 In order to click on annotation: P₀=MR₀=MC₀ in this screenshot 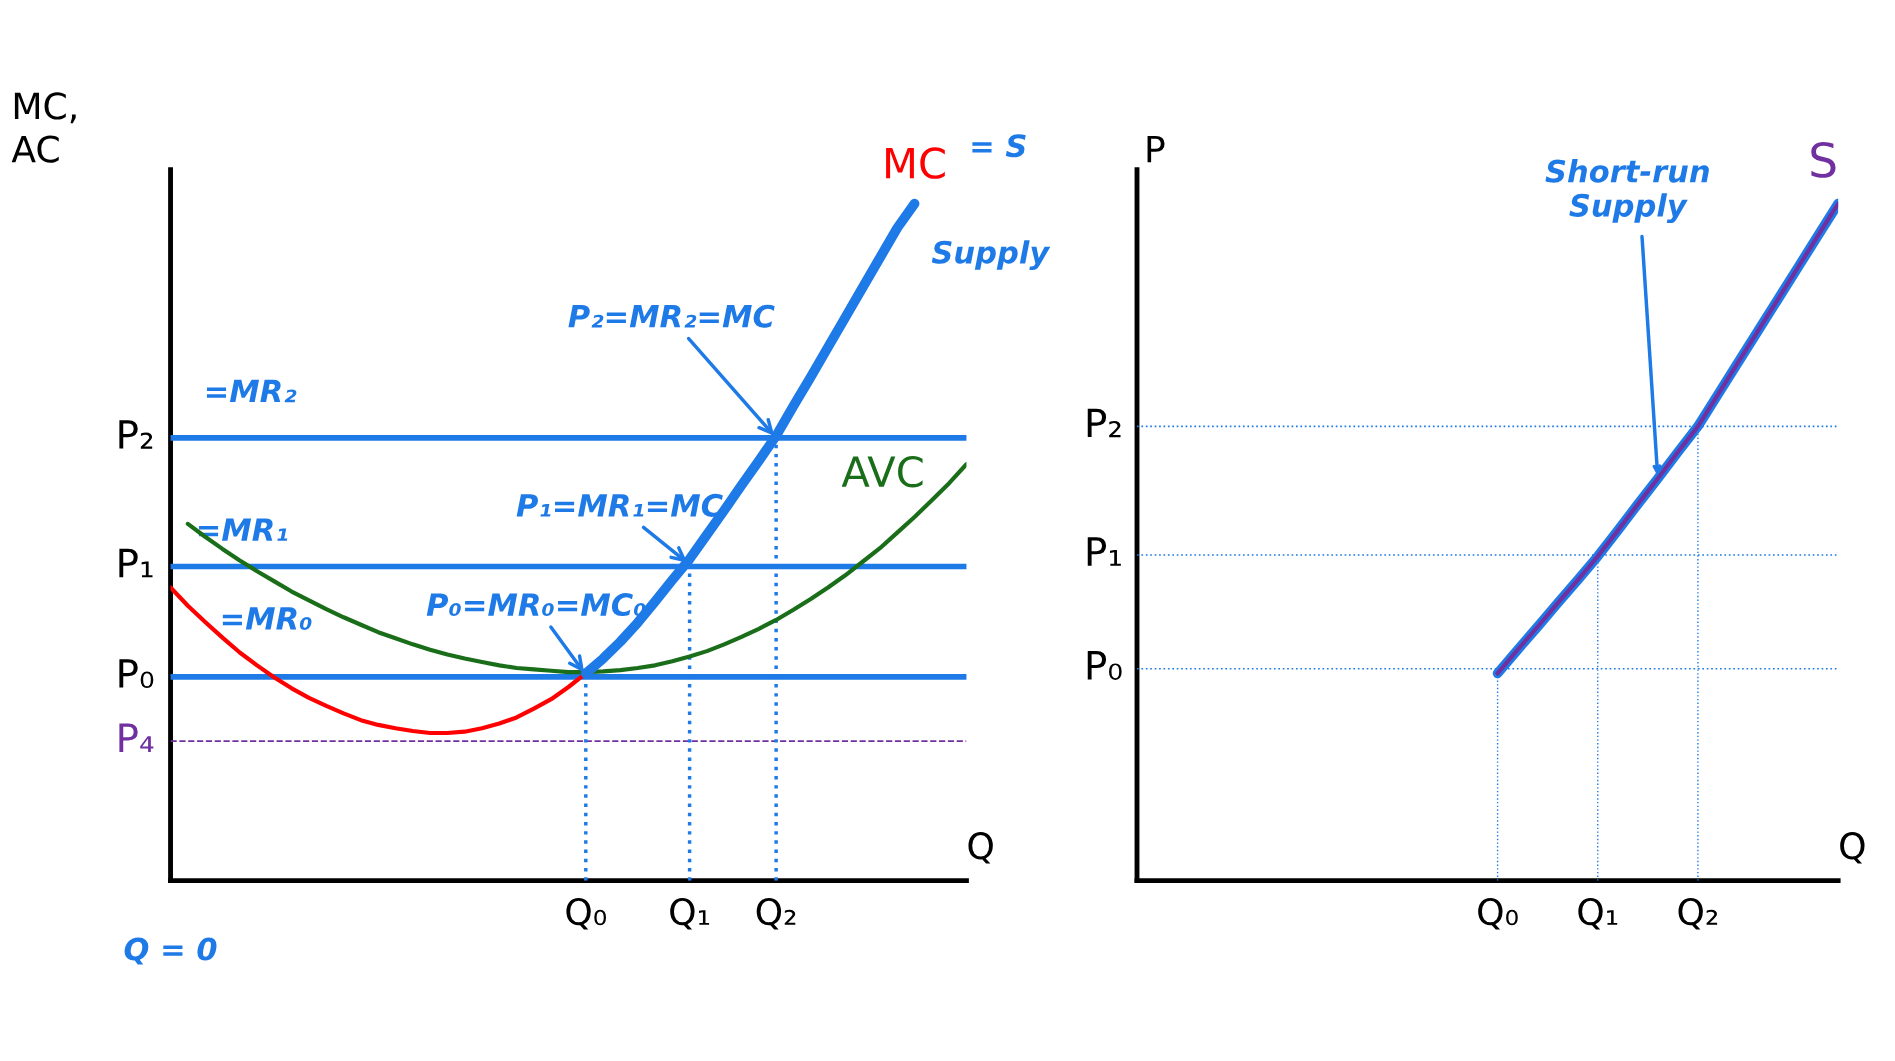, I will do `click(536, 605)`.